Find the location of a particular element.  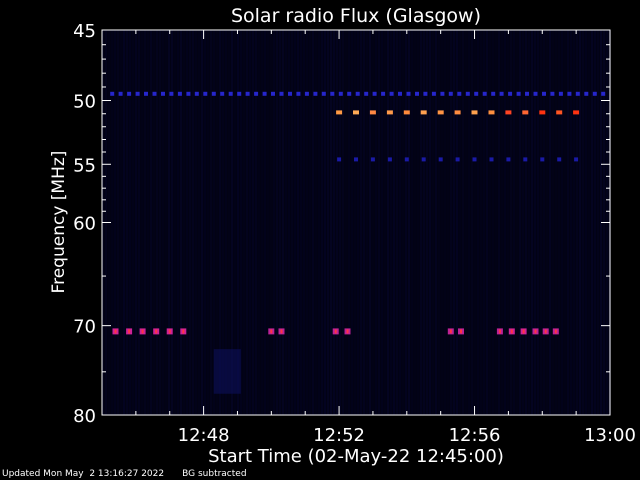

noise-patch is located at coordinates (227, 371).